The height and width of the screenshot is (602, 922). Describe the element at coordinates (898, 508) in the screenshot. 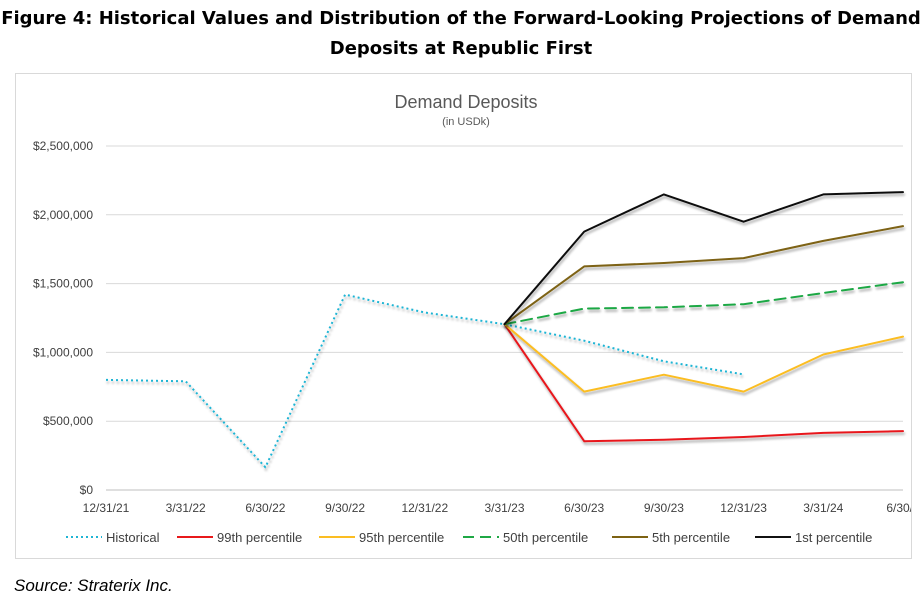

I see `x-tick-label: 6/30/2` at that location.